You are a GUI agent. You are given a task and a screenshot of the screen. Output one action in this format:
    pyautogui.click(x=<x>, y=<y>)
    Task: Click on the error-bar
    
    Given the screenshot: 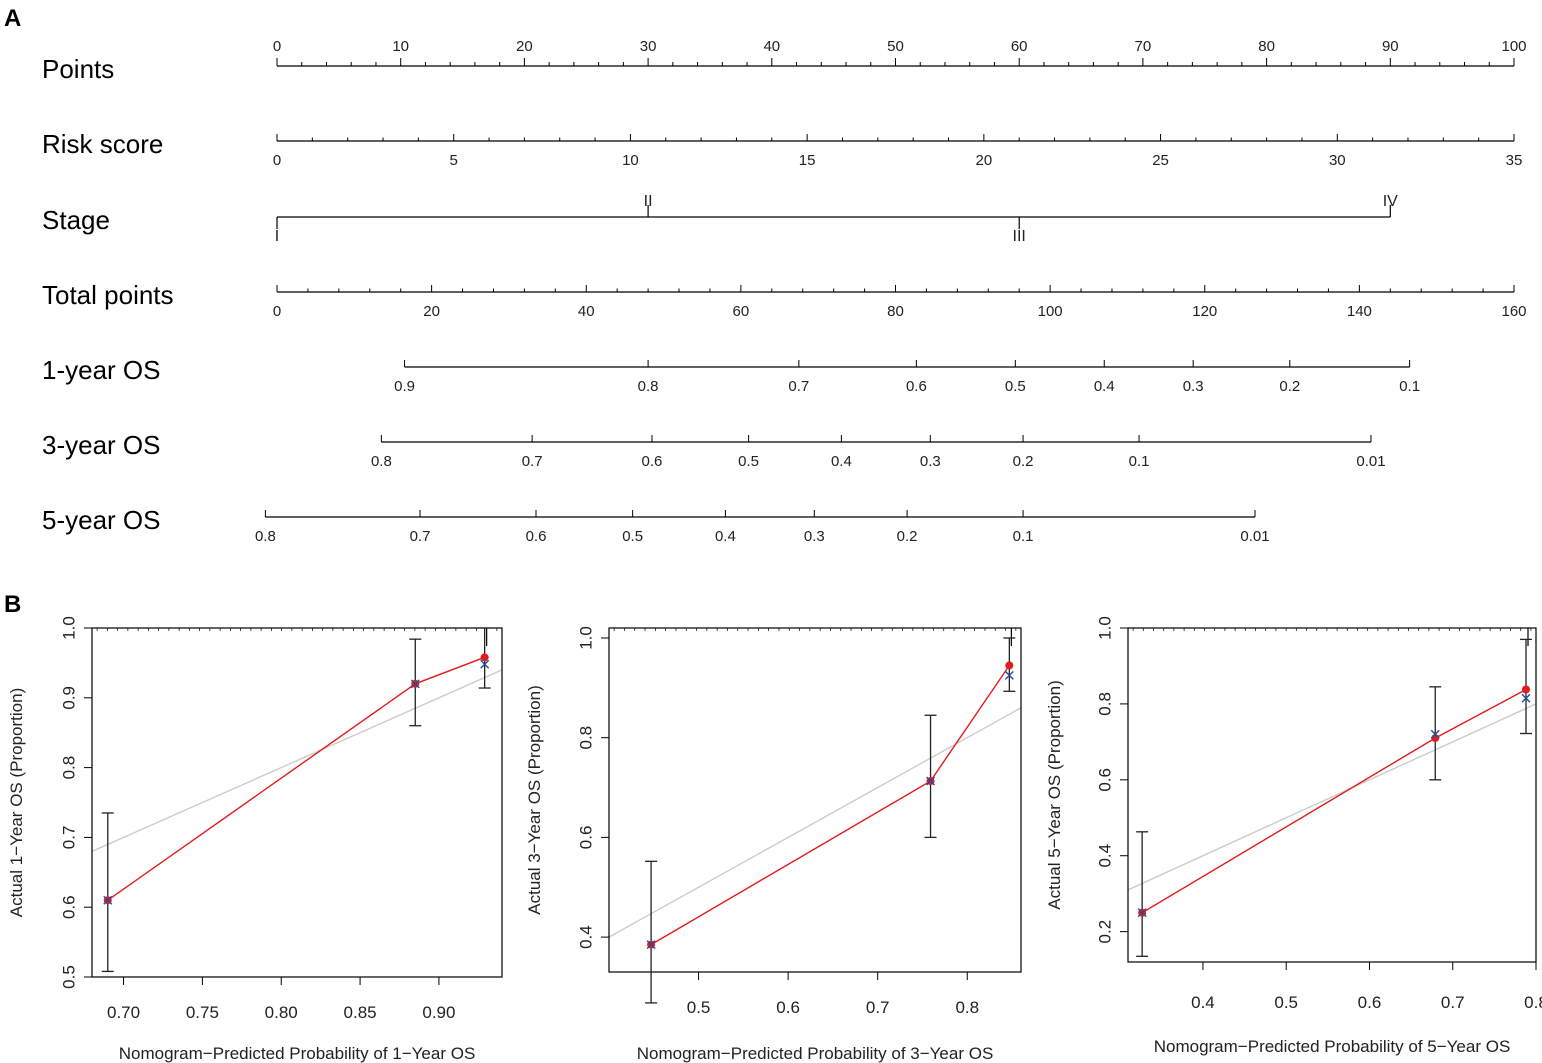 What is the action you would take?
    pyautogui.click(x=107, y=892)
    